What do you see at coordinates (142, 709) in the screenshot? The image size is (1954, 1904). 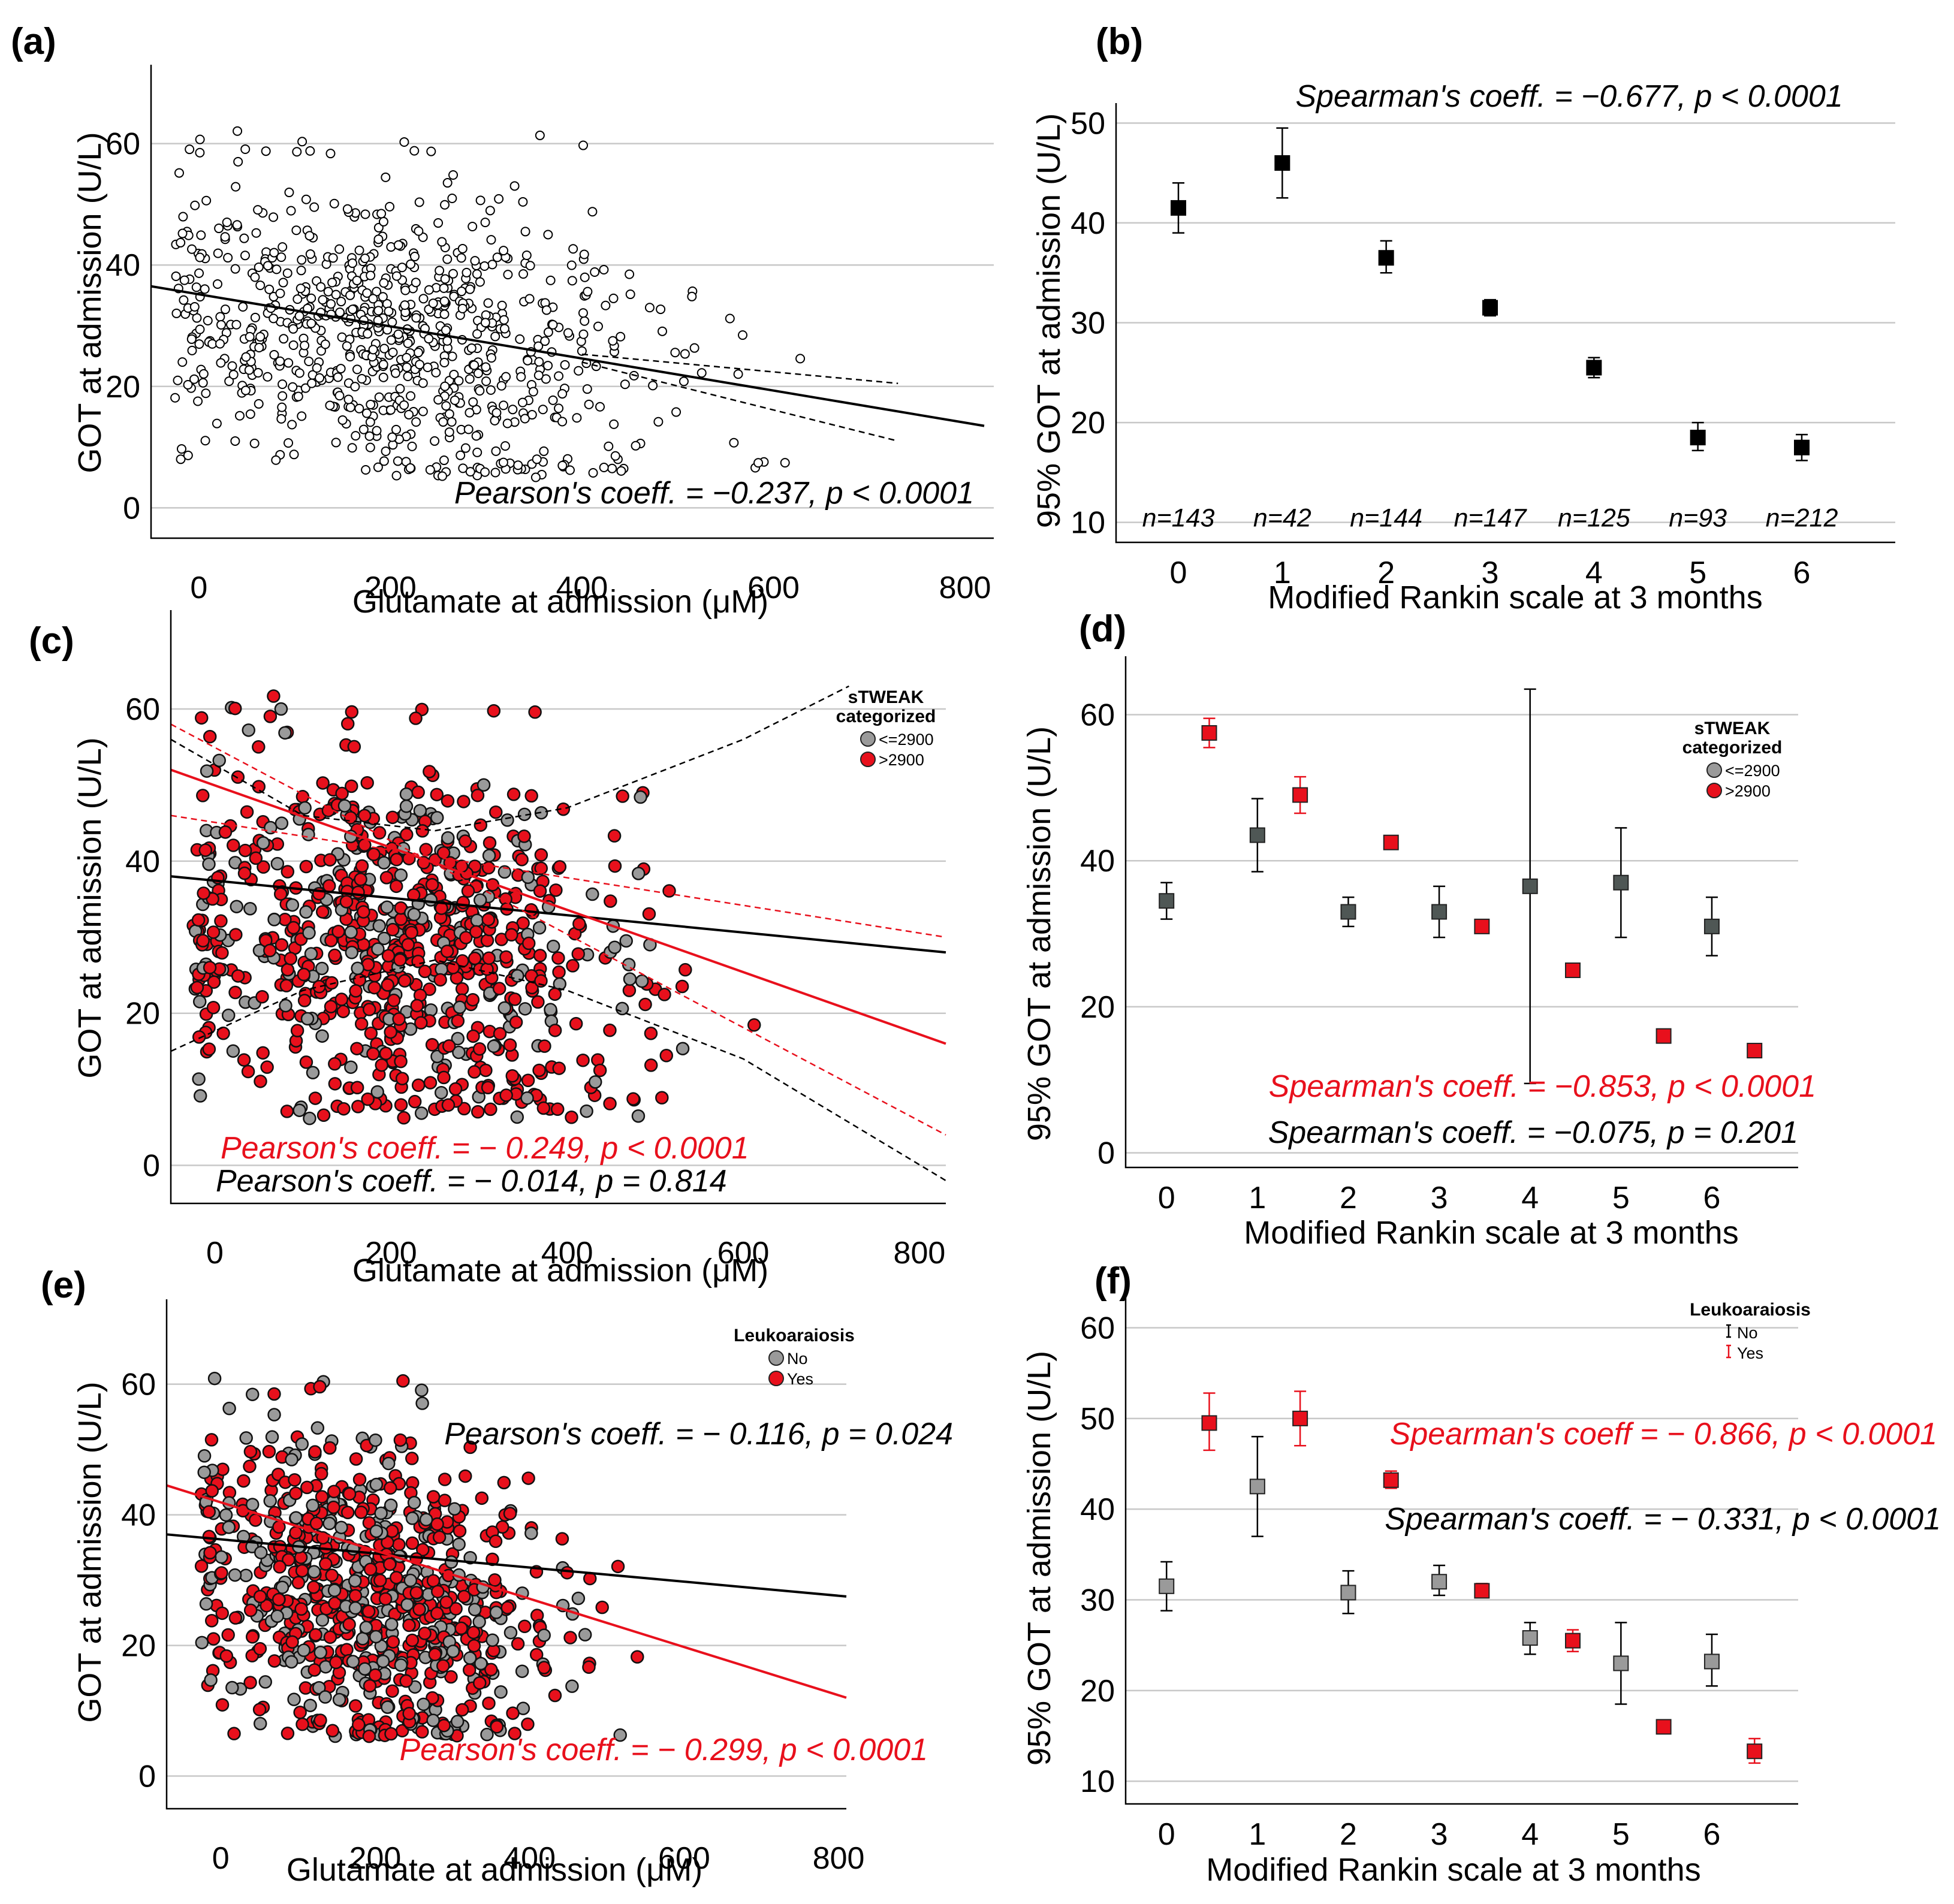 I see `y-tick-label: 60` at bounding box center [142, 709].